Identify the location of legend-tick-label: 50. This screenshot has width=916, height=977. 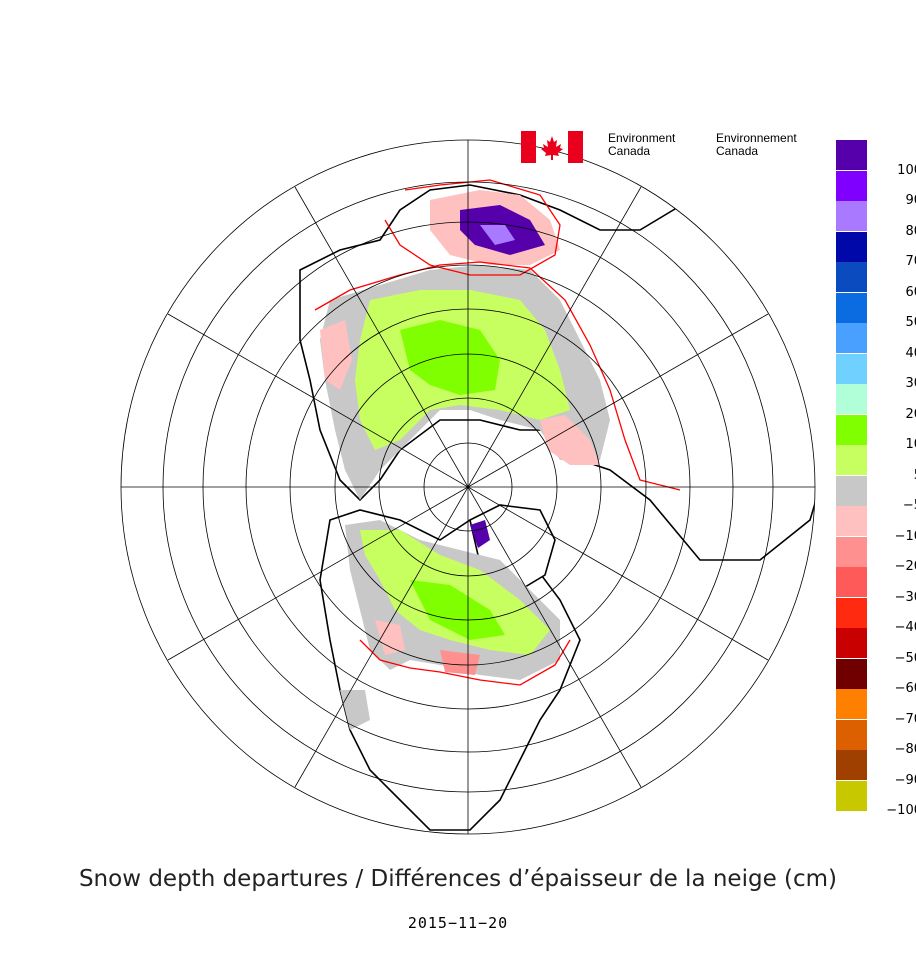
(910, 322).